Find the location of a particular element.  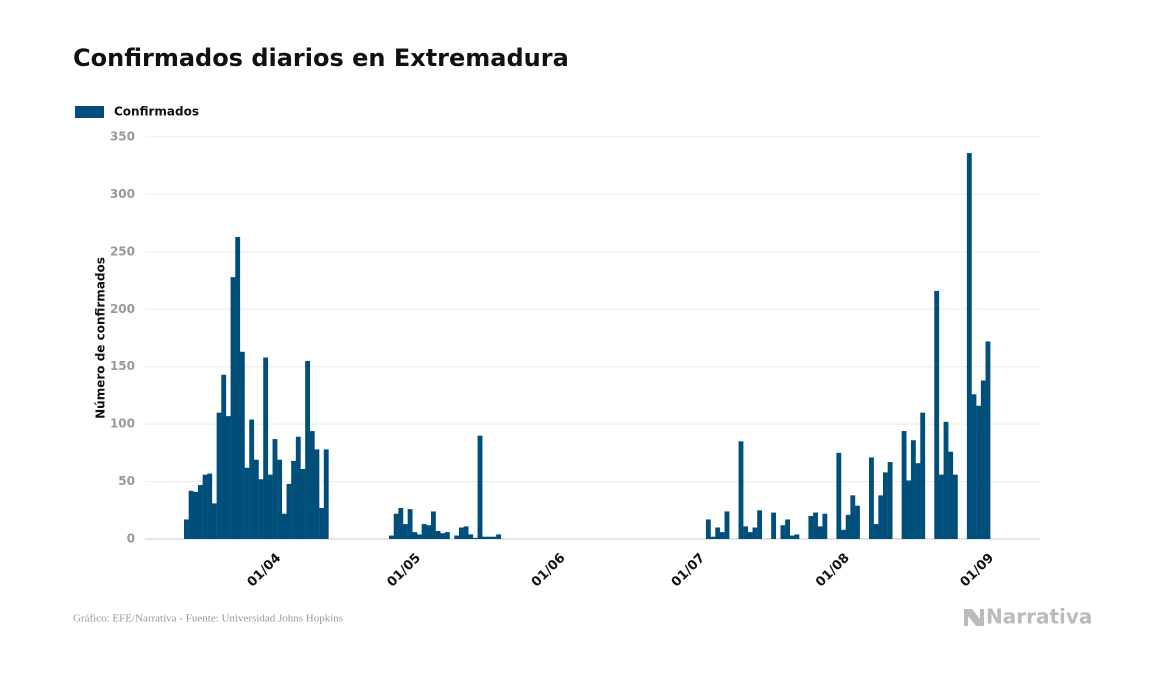

x-tick-label: 01/06 is located at coordinates (549, 571).